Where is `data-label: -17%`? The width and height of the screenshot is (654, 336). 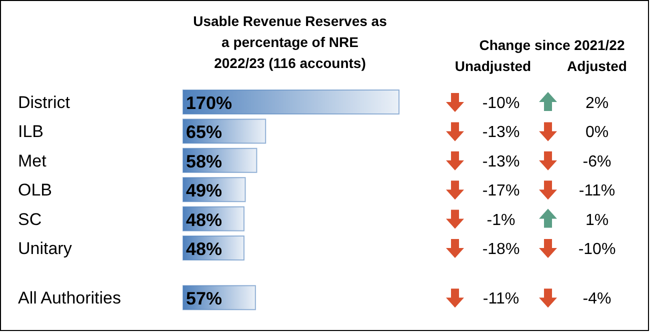 data-label: -17% is located at coordinates (501, 191).